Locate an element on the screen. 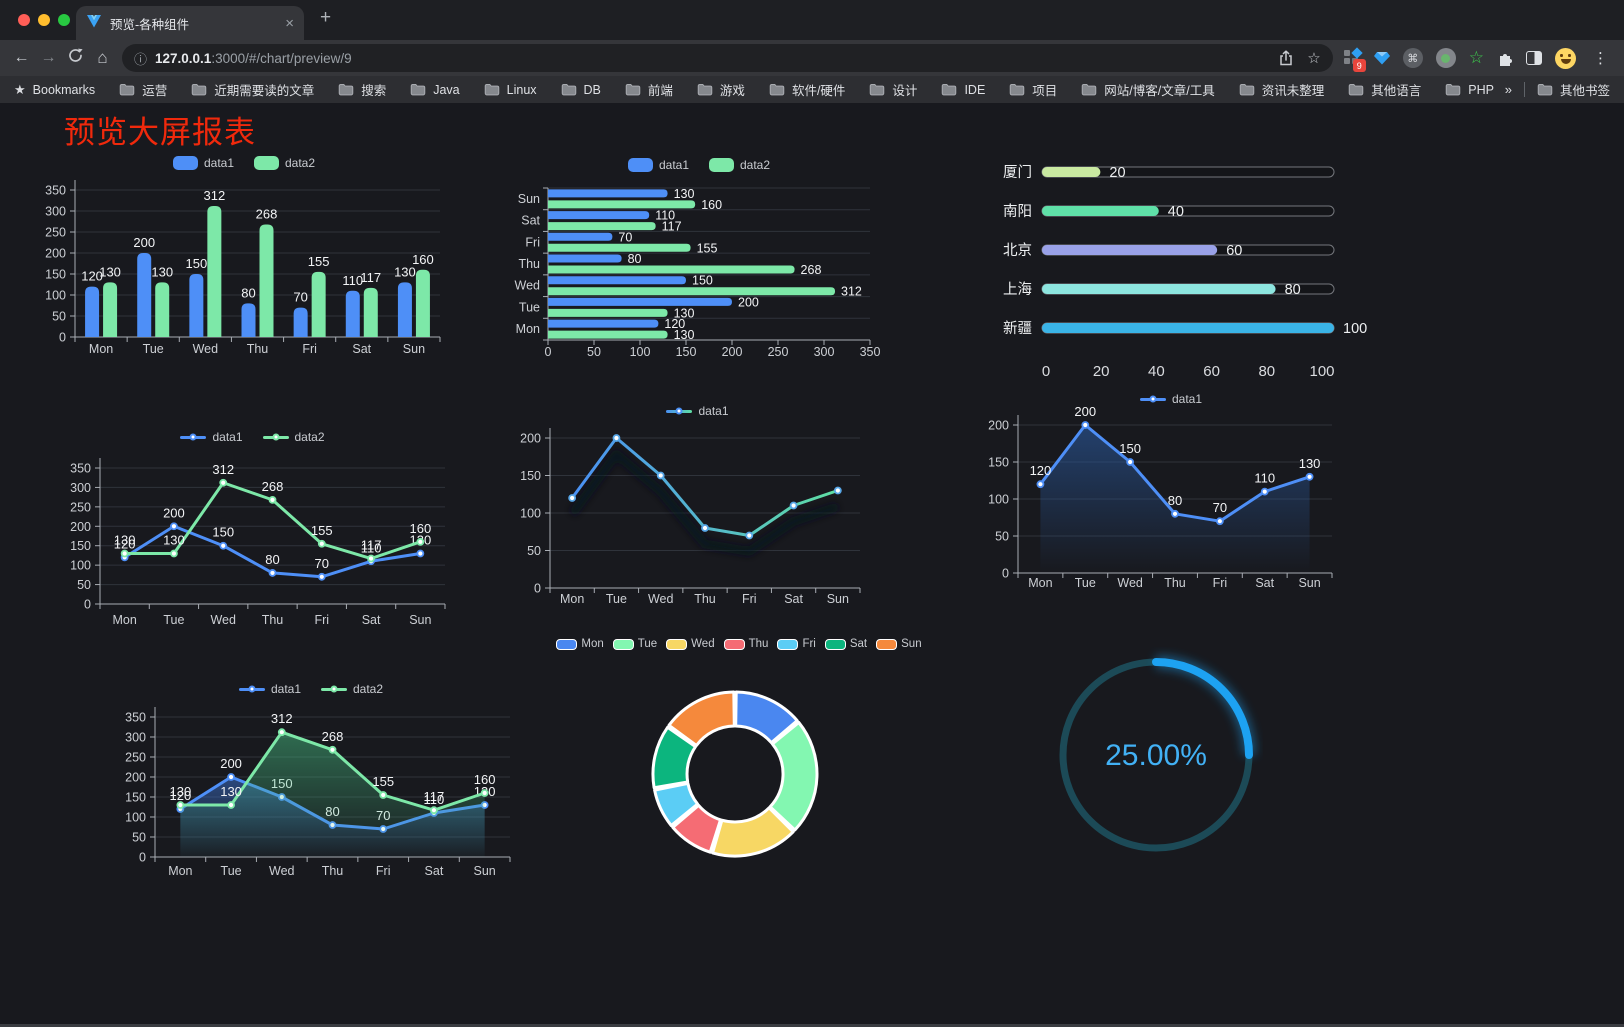 This screenshot has height=1027, width=1624. bookmark-label: 运营 is located at coordinates (155, 91).